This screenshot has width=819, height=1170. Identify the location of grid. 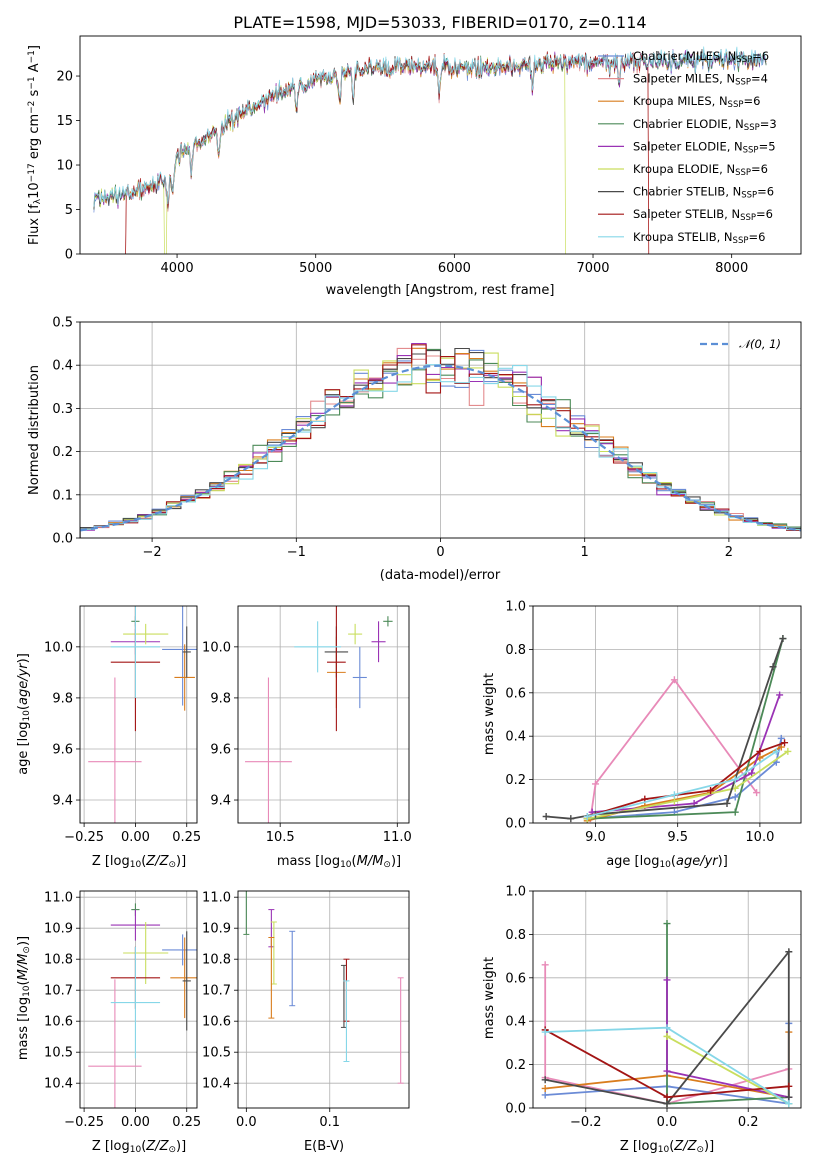
(138, 999).